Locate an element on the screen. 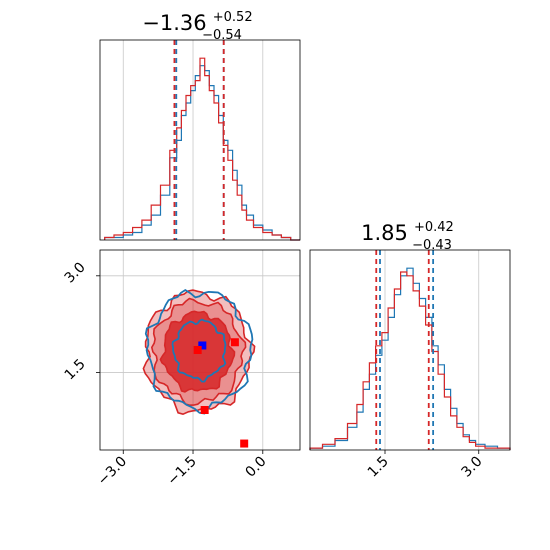 This screenshot has height=550, width=550. histogram-series-x is located at coordinates (202, 149).